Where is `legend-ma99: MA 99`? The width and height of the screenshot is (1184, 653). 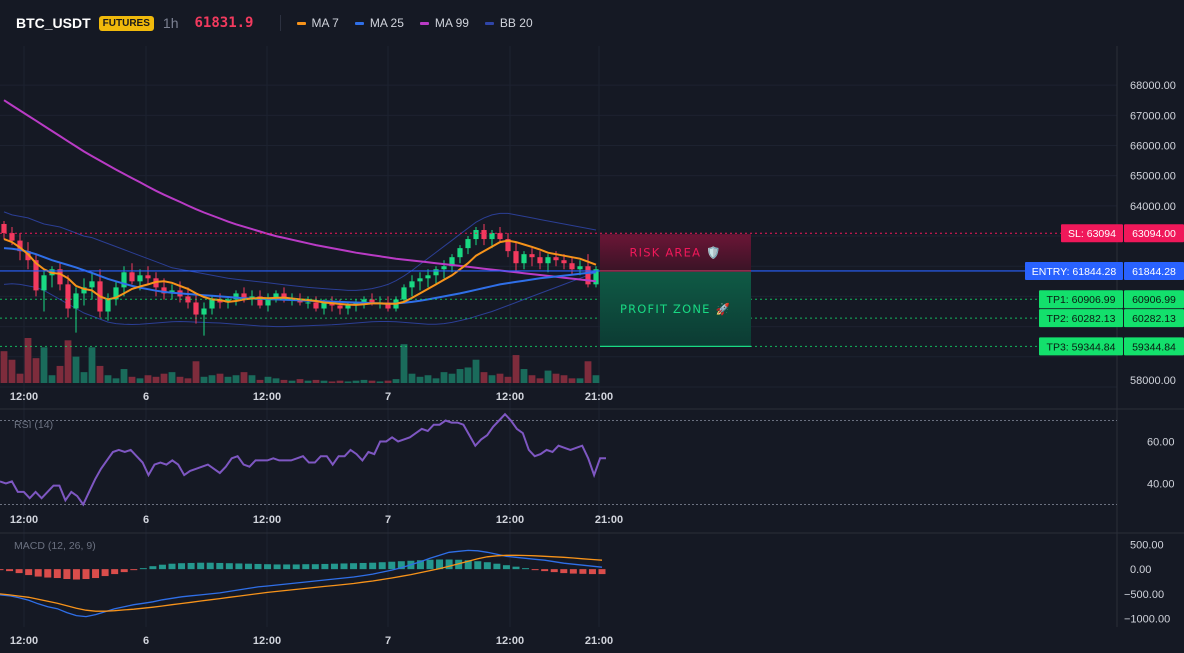 legend-ma99: MA 99 is located at coordinates (444, 23).